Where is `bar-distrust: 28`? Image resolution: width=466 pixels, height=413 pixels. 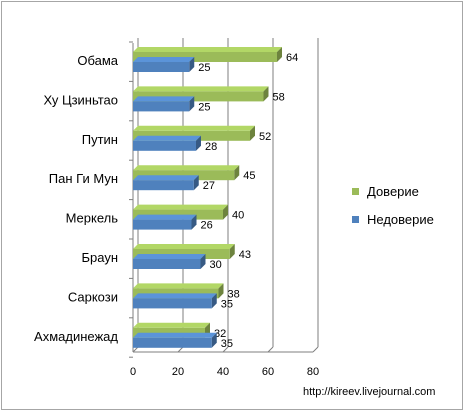
bar-distrust: 28 is located at coordinates (175, 144).